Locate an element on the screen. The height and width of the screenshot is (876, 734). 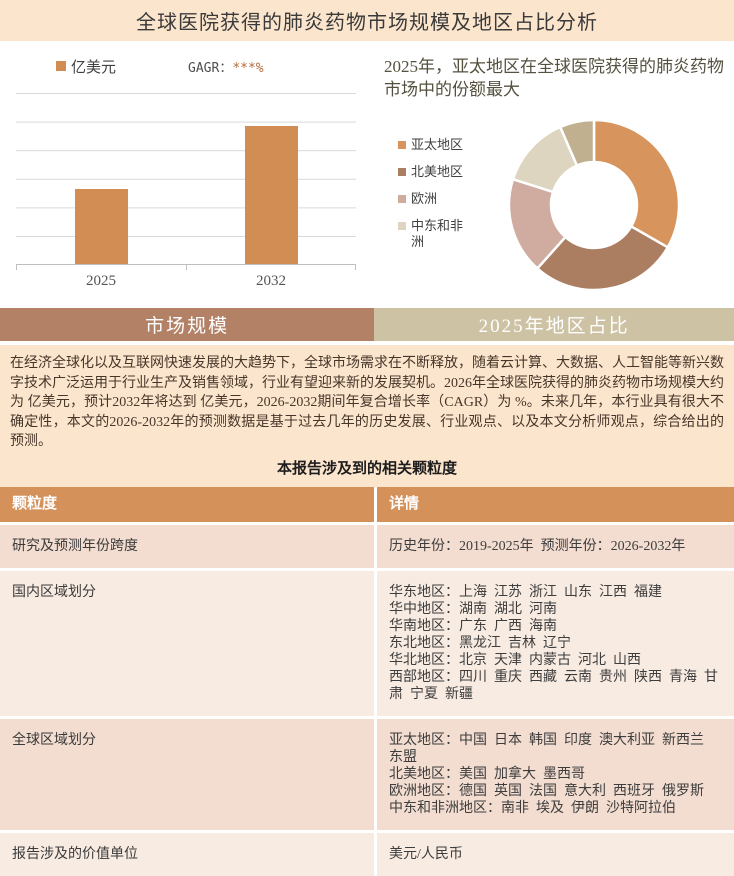
table-row-detail-value-unit: 美元/人民币 is located at coordinates (555, 854).